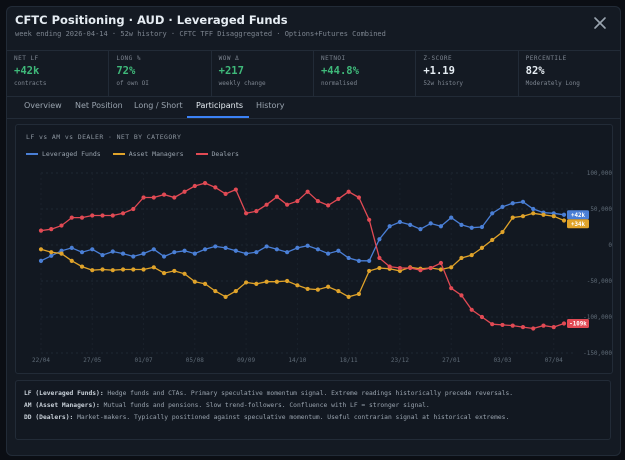 The width and height of the screenshot is (625, 460). What do you see at coordinates (99, 105) in the screenshot?
I see `tab-net-position: Net Position` at bounding box center [99, 105].